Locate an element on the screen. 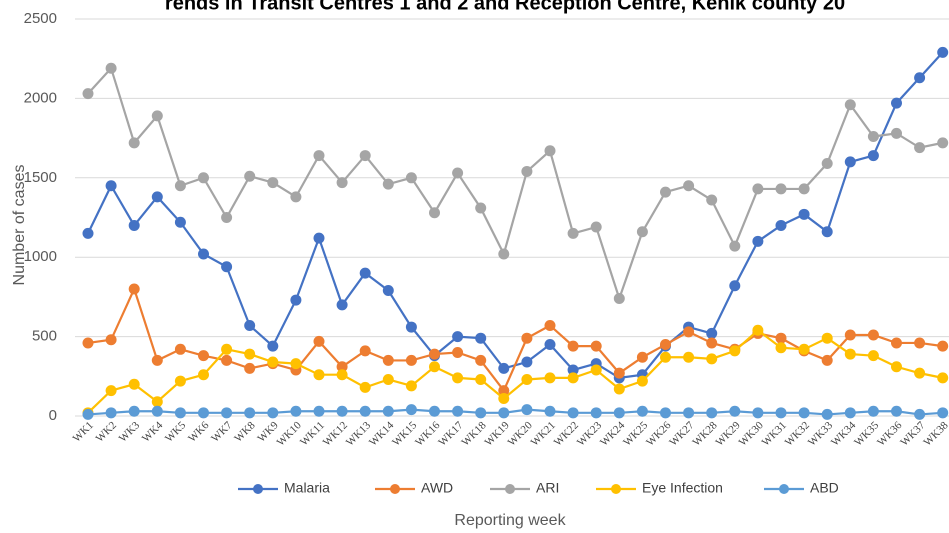  x-tick-label: WK31 is located at coordinates (774, 433).